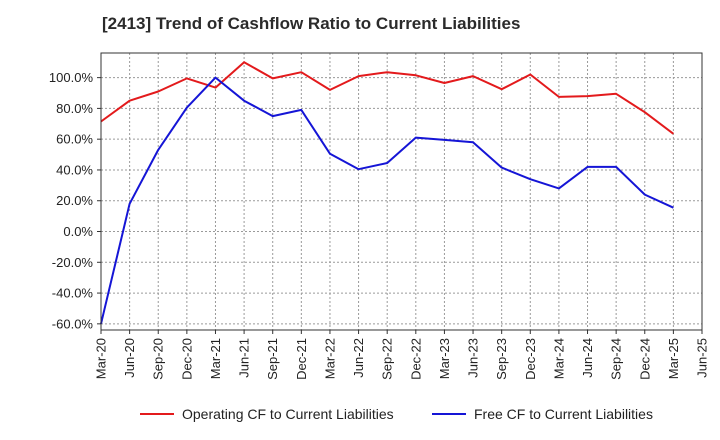 This screenshot has height=440, width=720. I want to click on x-tick-label: Dec-23, so click(530, 359).